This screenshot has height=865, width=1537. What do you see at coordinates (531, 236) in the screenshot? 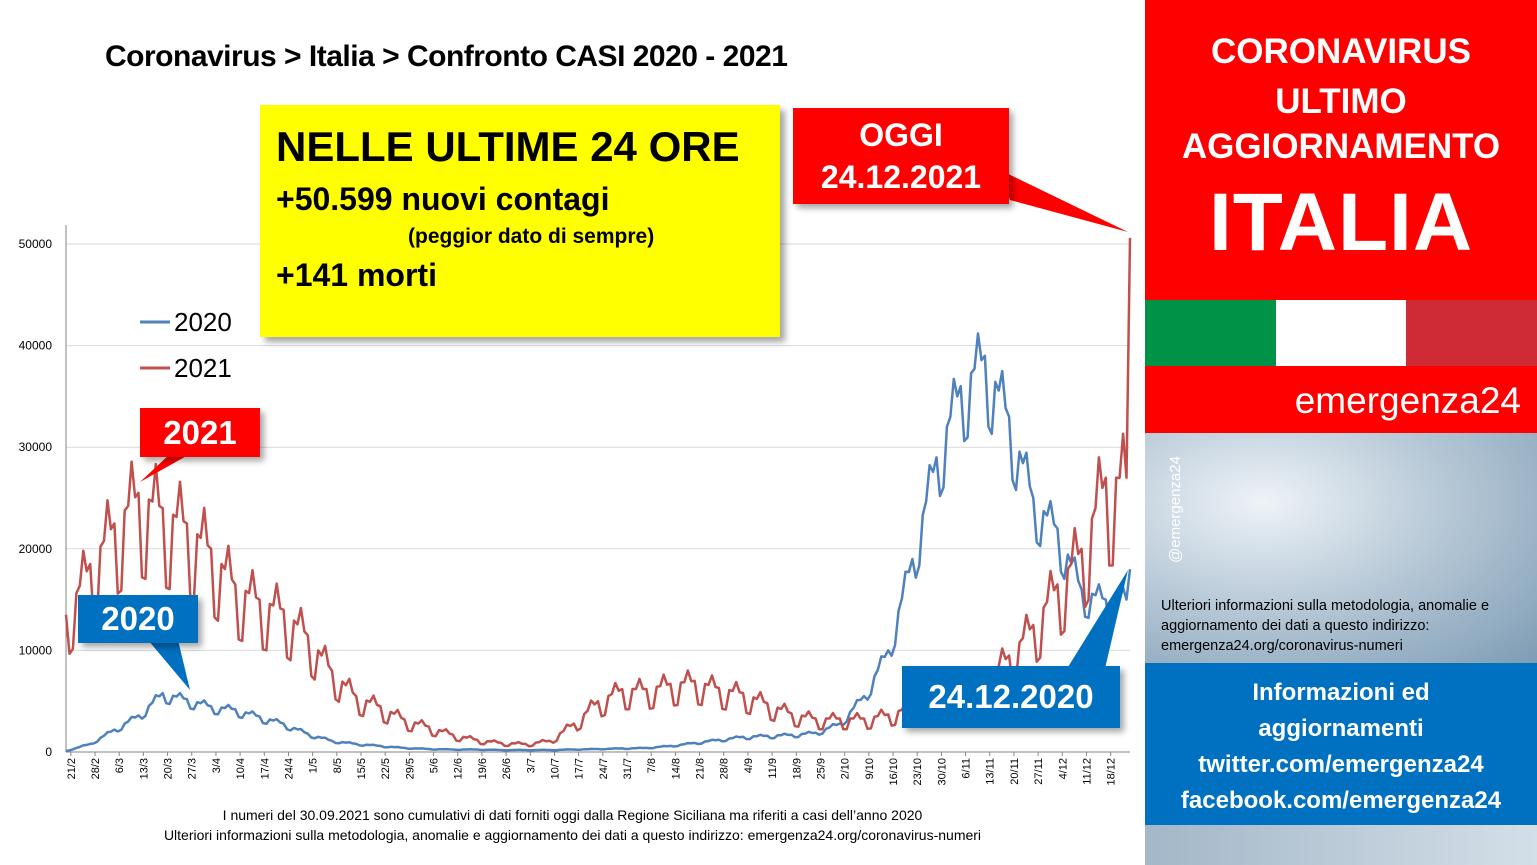
I see `highlight-note: (peggior dato di sempre)` at bounding box center [531, 236].